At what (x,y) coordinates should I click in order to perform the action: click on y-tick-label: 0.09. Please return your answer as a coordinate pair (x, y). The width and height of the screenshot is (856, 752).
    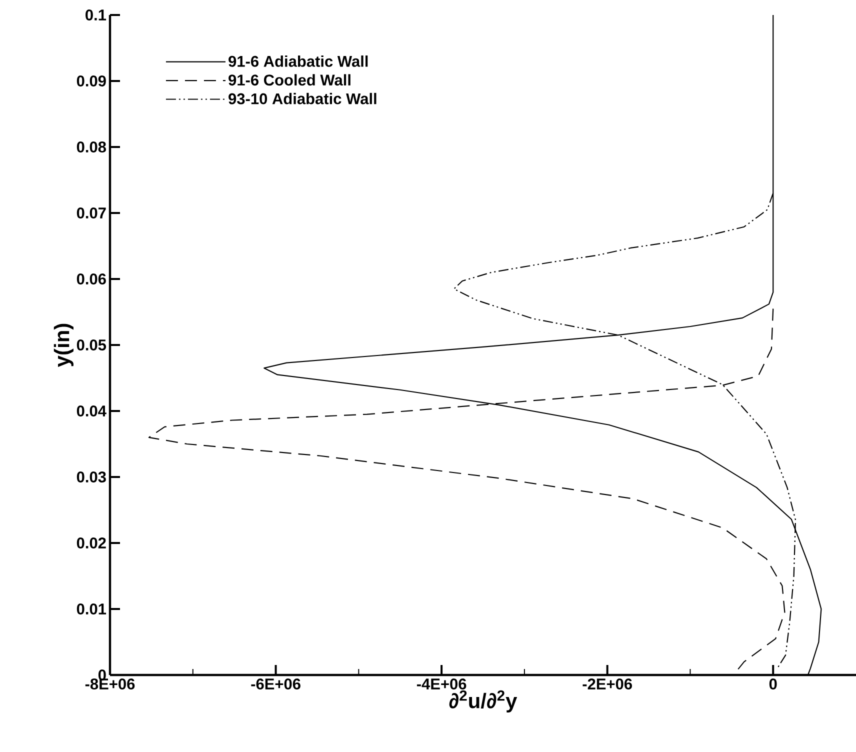
    Looking at the image, I should click on (91, 81).